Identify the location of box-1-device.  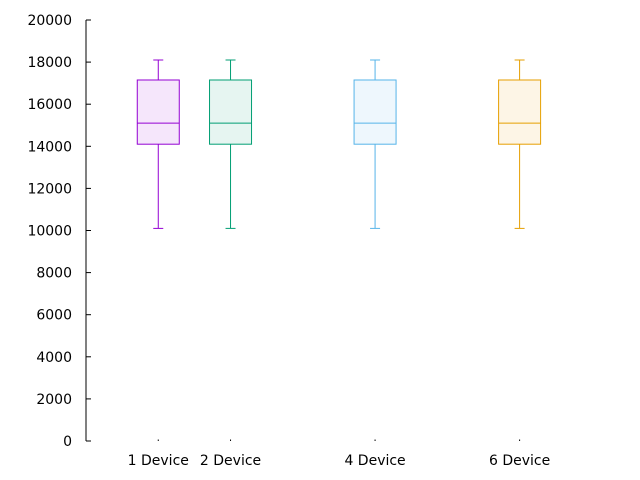
(158, 144).